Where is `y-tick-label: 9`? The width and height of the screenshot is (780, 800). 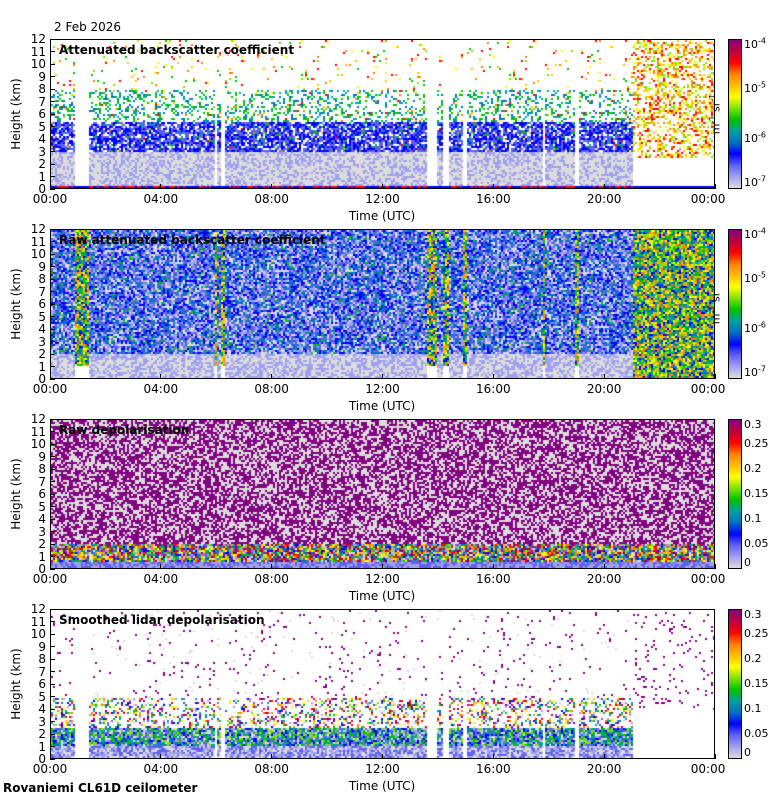
y-tick-label: 9 is located at coordinates (42, 646).